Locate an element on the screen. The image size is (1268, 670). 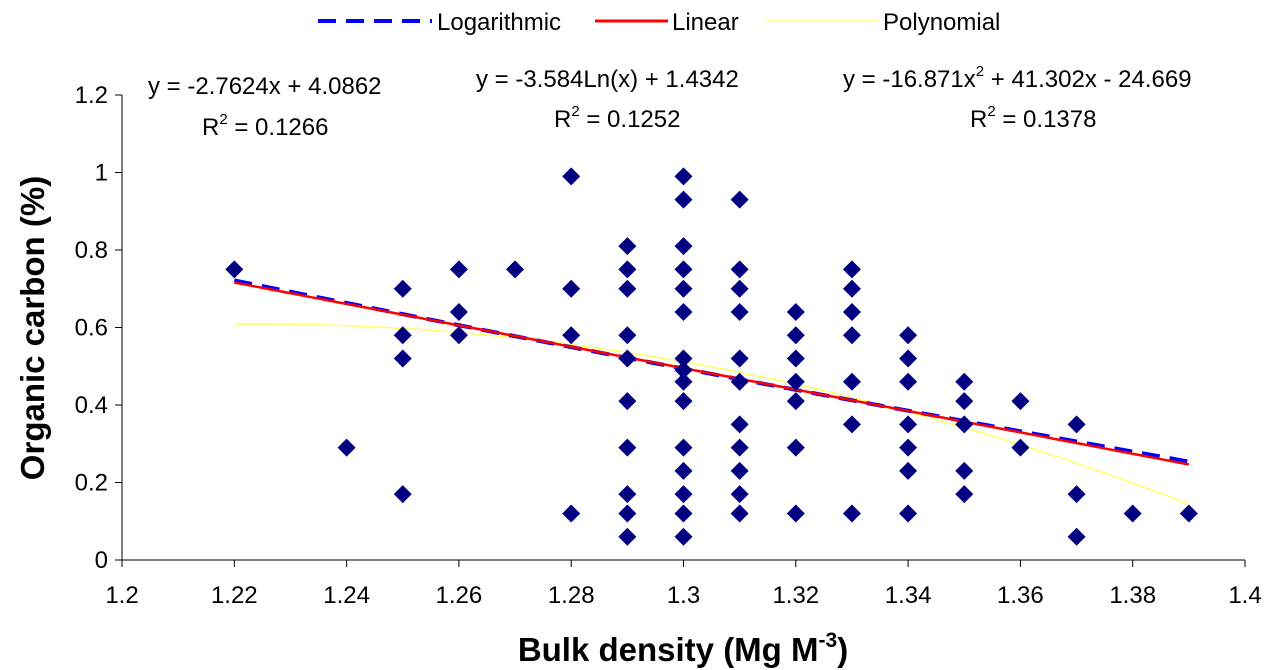
equation-logarithmic: y = -3.584Ln(x) + 1.4342 is located at coordinates (607, 79).